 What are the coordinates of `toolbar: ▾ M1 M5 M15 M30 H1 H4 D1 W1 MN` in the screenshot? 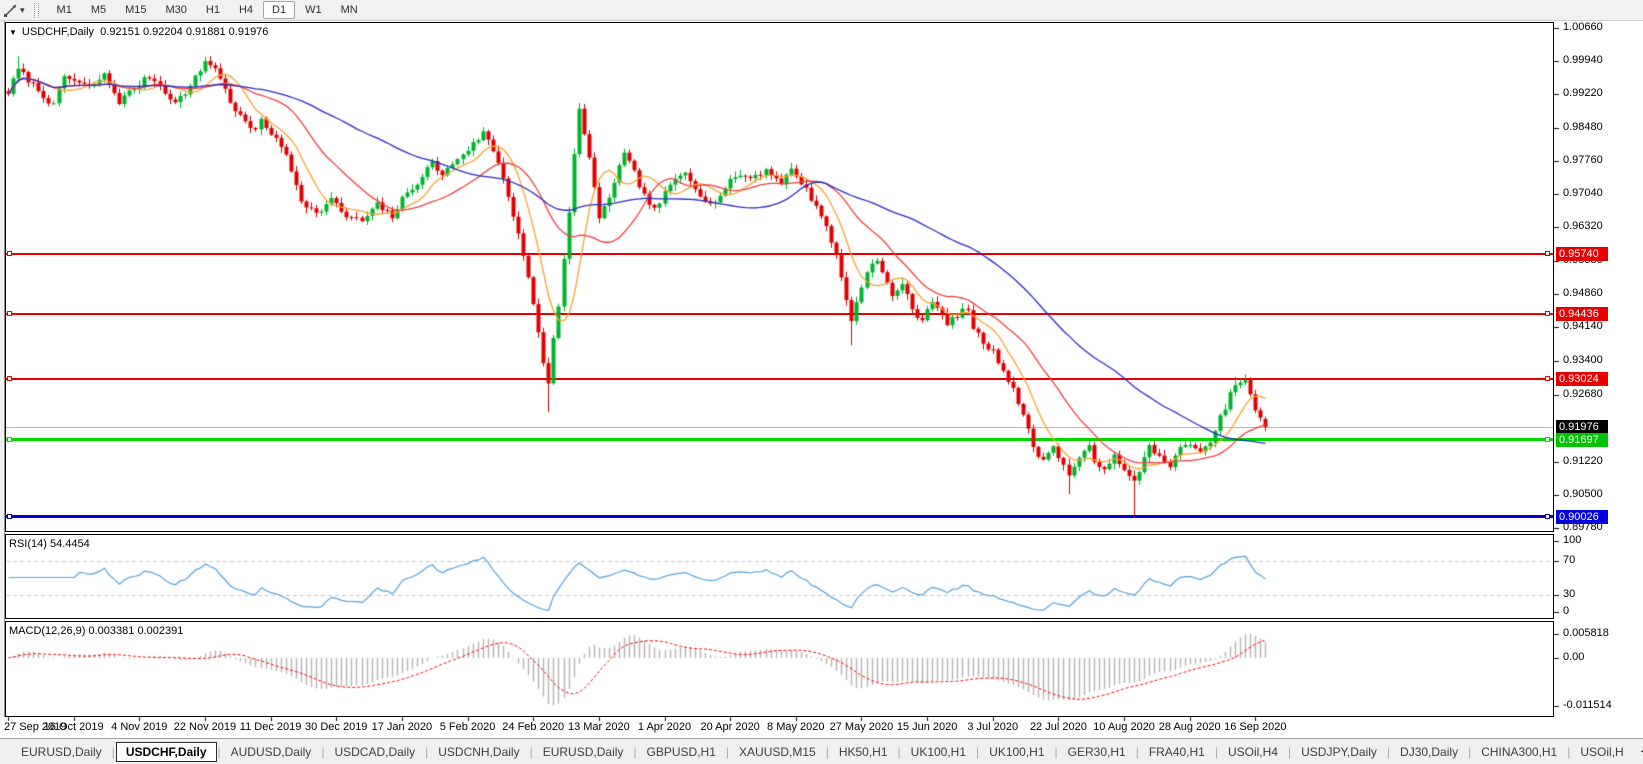 It's located at (821, 10).